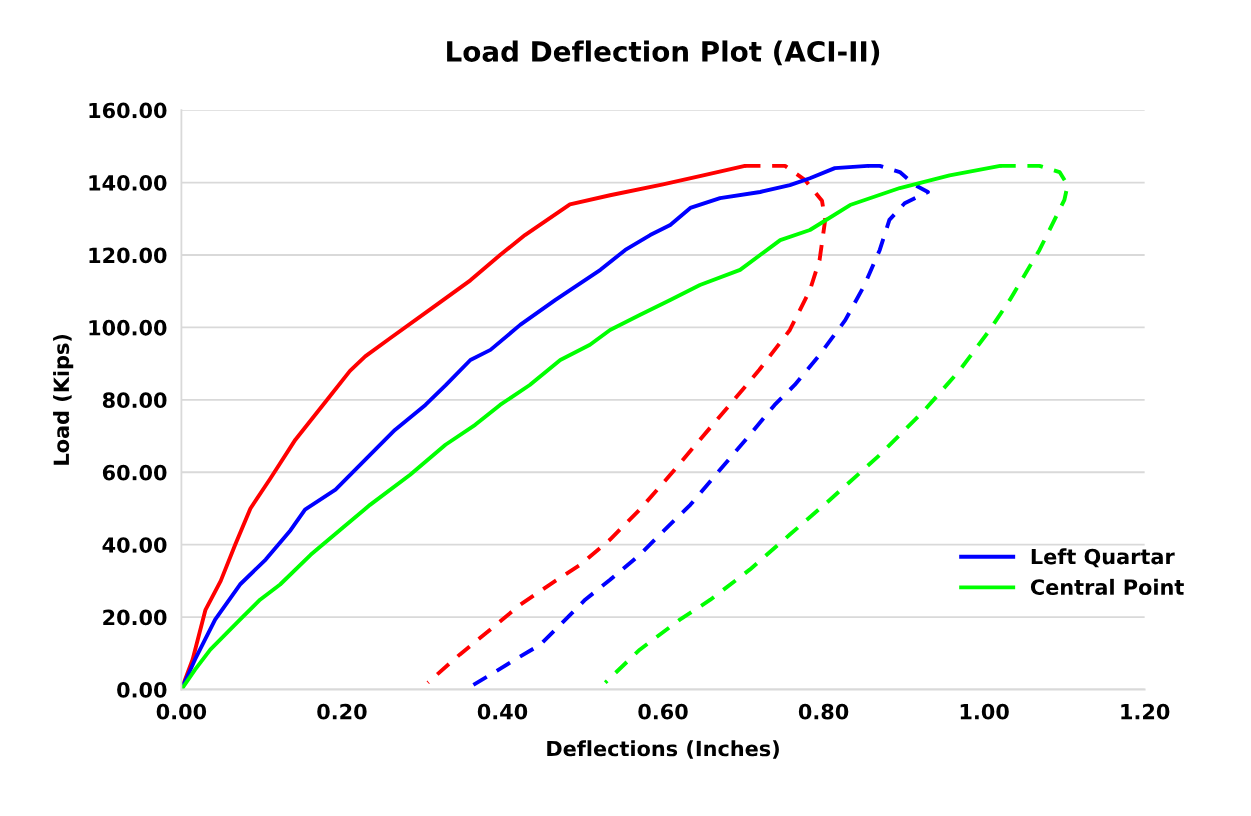 This screenshot has height=816, width=1251. What do you see at coordinates (128, 110) in the screenshot?
I see `y-tick-label: 160.00` at bounding box center [128, 110].